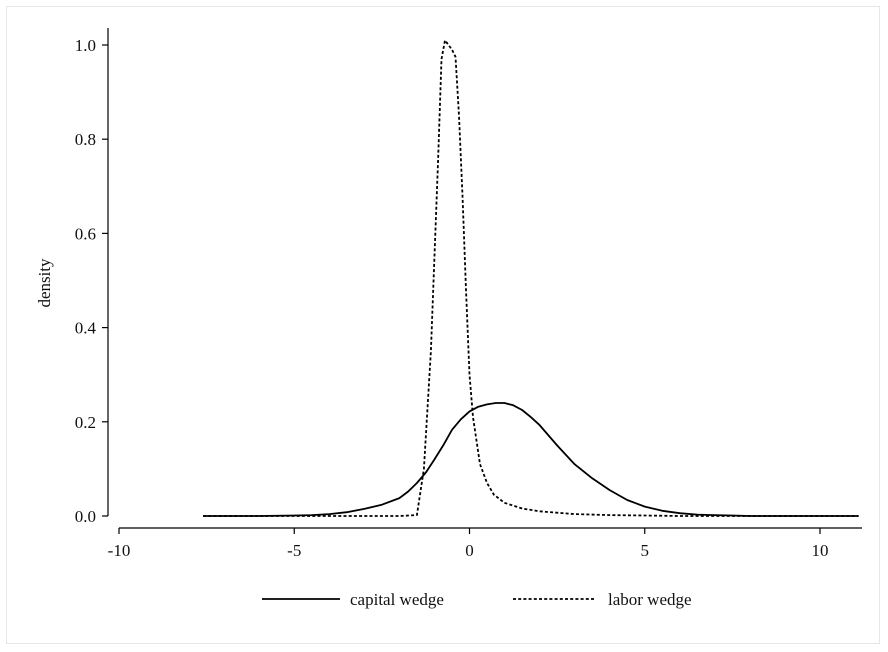 Image resolution: width=888 pixels, height=652 pixels. I want to click on y-tick-label: 0.8, so click(85, 139).